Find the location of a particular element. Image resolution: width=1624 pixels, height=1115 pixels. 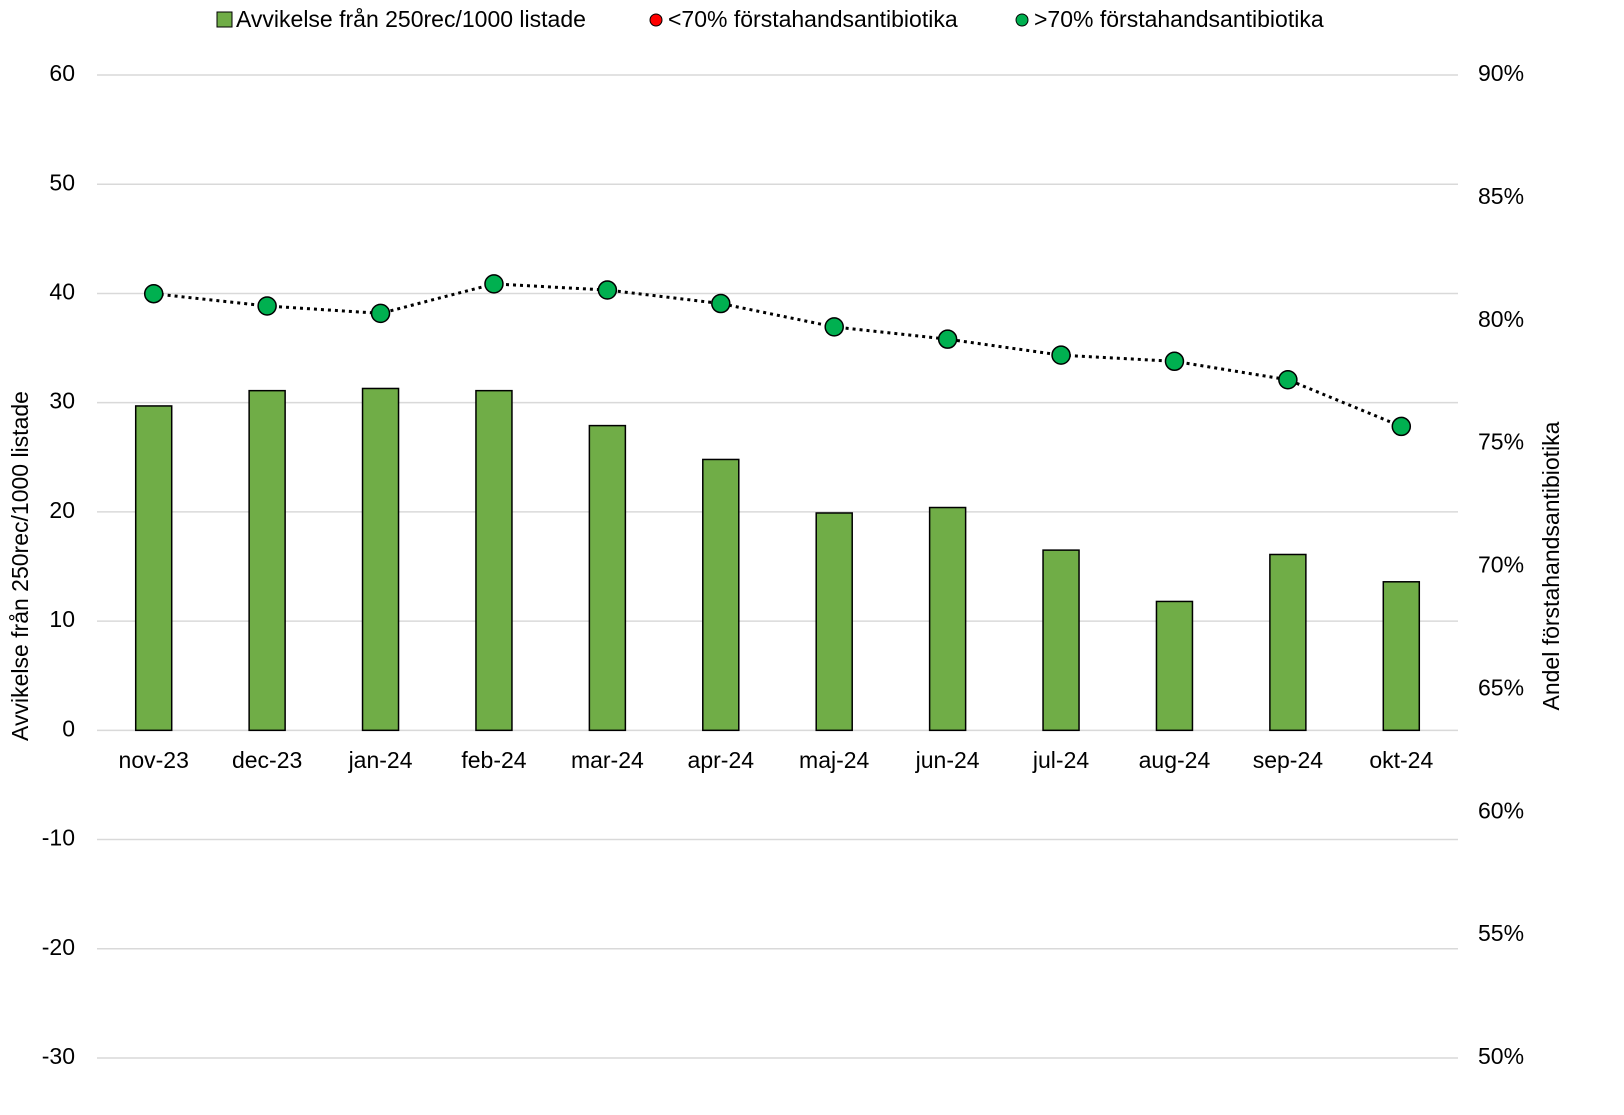

y-tick-label: 50 is located at coordinates (62, 182).